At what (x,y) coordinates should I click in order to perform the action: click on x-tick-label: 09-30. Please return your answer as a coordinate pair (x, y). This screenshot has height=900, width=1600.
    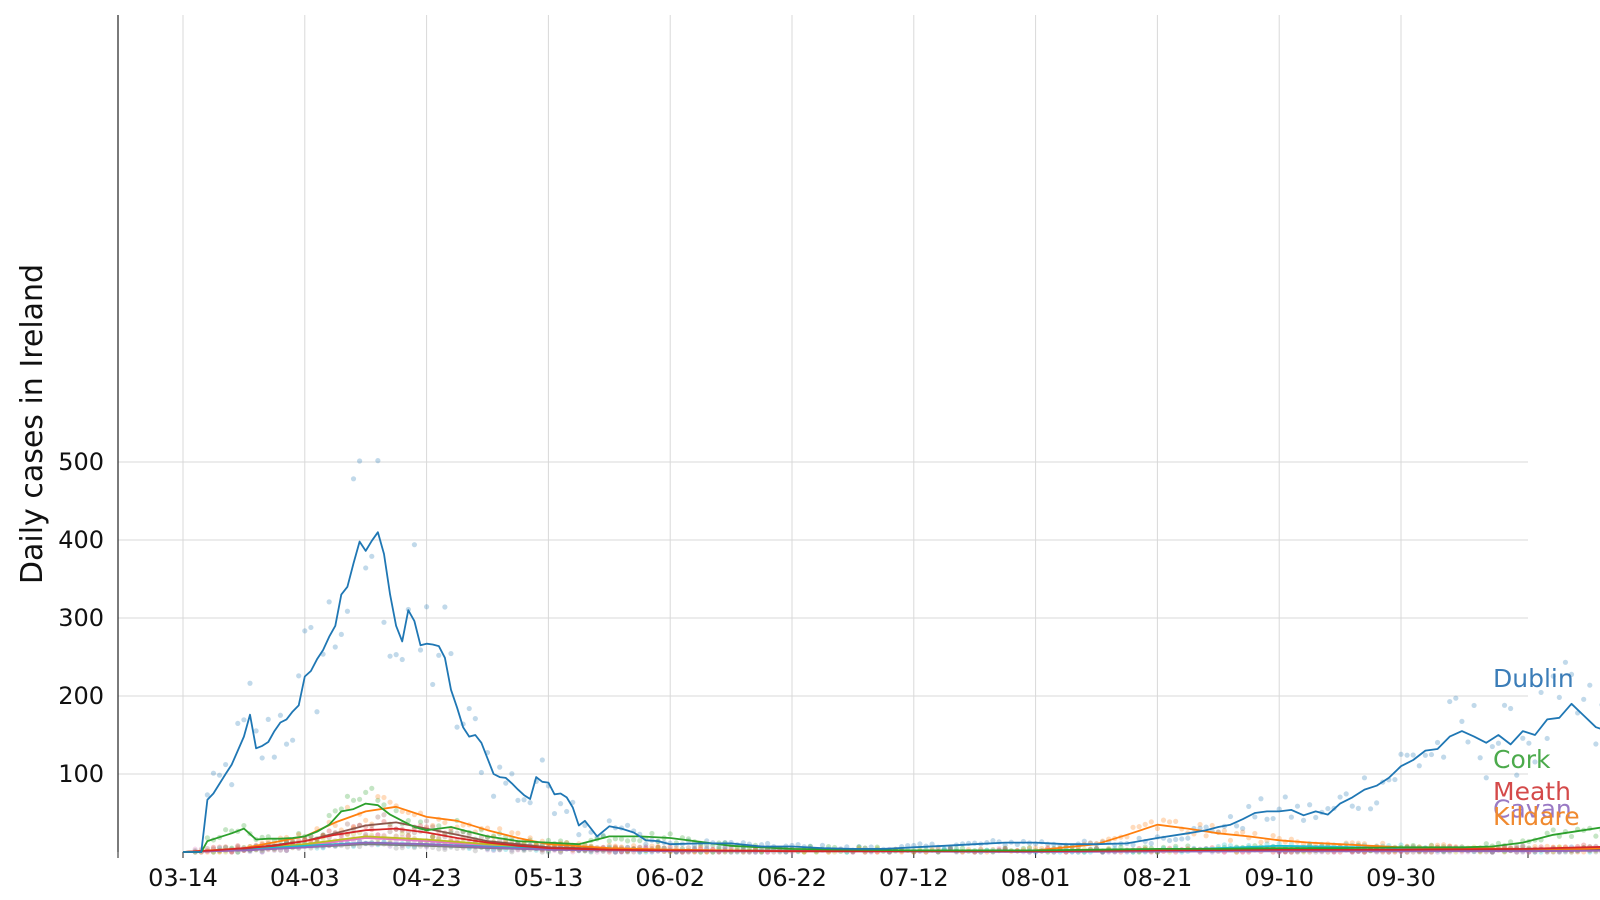
    Looking at the image, I should click on (1401, 878).